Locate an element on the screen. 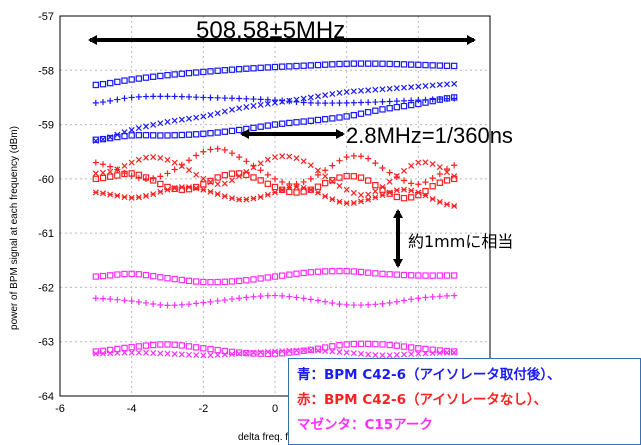 This screenshot has height=445, width=641. series-magenta-x is located at coordinates (275, 353).